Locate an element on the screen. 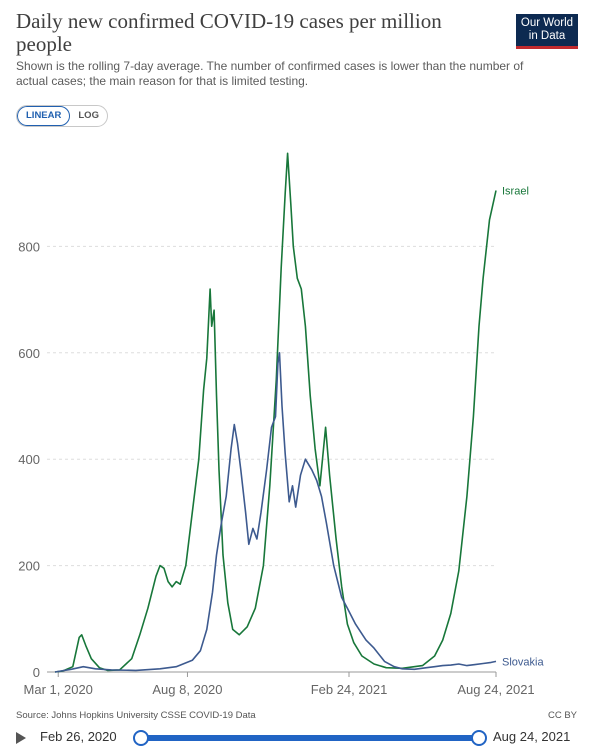 Image resolution: width=589 pixels, height=753 pixels. timeline-end-handle is located at coordinates (479, 738).